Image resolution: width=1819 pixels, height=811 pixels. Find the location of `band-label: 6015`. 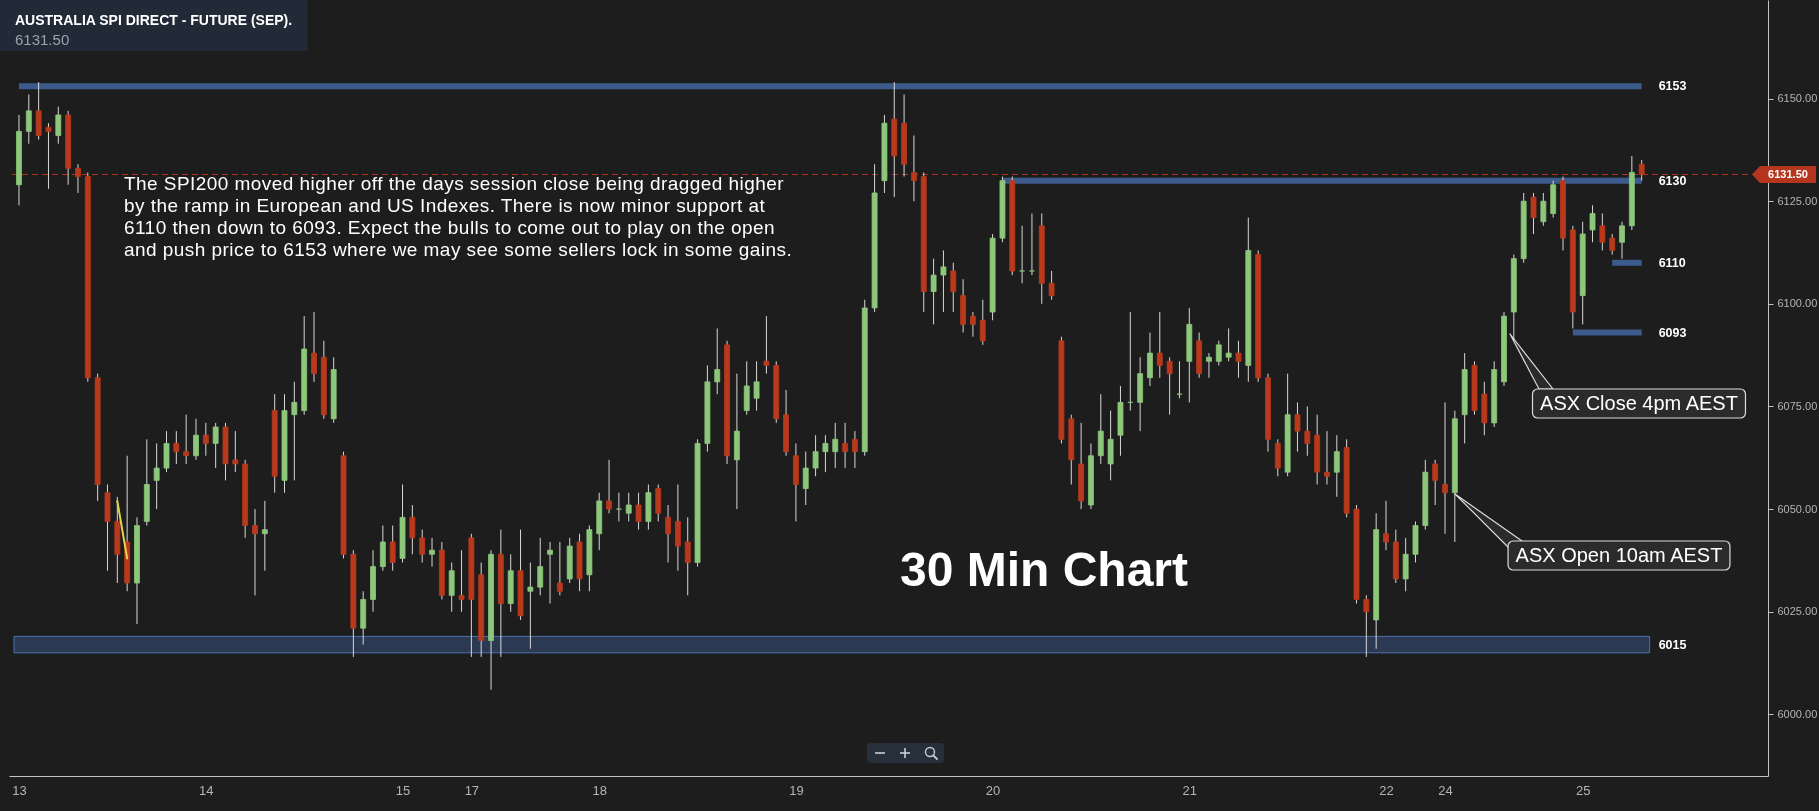

band-label: 6015 is located at coordinates (1672, 644).